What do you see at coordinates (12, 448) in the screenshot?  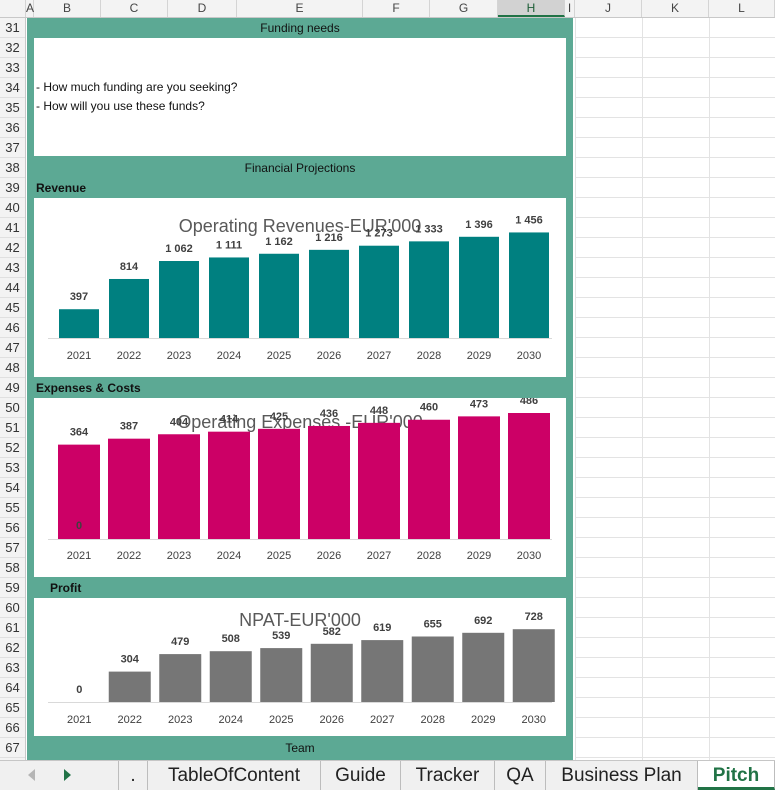 I see `row-header-52: 52` at bounding box center [12, 448].